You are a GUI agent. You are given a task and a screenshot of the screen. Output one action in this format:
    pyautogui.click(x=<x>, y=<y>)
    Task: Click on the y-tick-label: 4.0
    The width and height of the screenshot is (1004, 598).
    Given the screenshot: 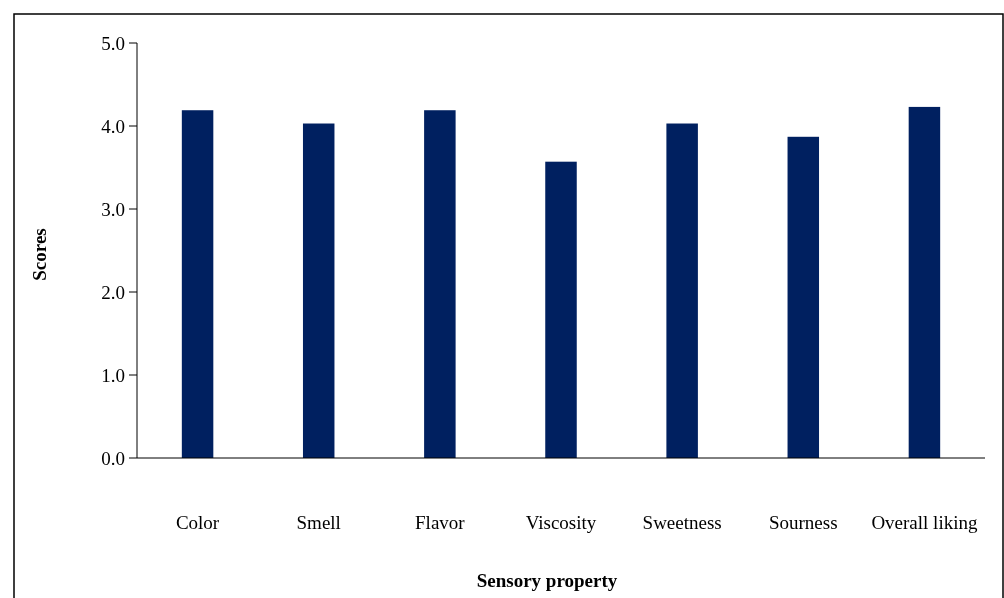 What is the action you would take?
    pyautogui.click(x=113, y=126)
    